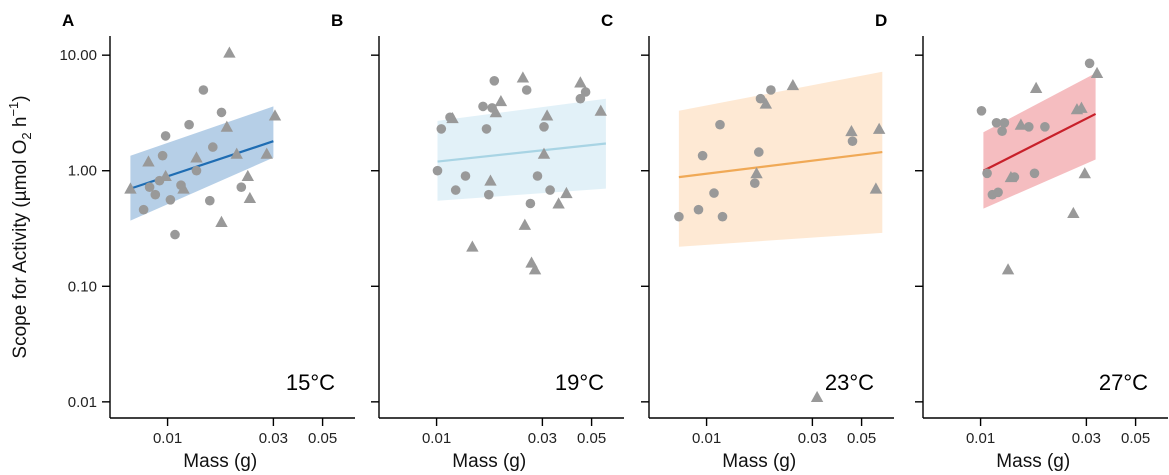 This screenshot has width=1169, height=475. What do you see at coordinates (1033, 461) in the screenshot?
I see `x-axis-title-d: Mass (g)` at bounding box center [1033, 461].